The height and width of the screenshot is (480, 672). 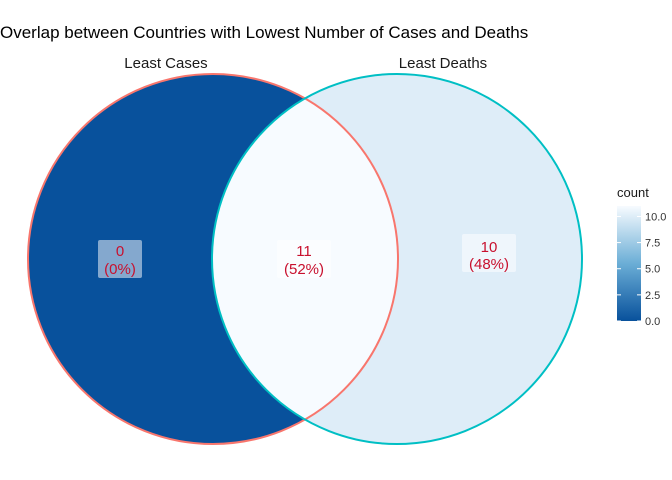 What do you see at coordinates (165, 63) in the screenshot?
I see `set-label-least-cases: Least Cases` at bounding box center [165, 63].